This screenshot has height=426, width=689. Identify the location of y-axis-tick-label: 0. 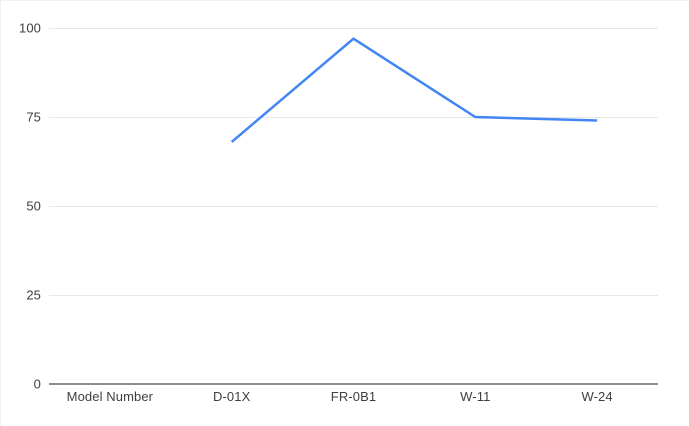
(37, 384).